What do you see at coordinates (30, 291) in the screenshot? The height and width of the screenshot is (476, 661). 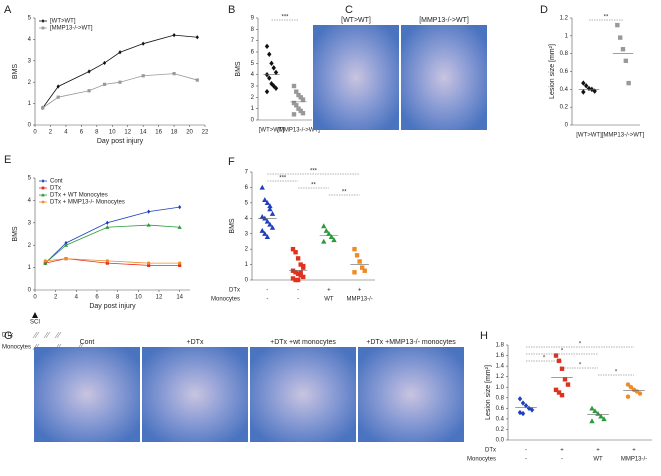 I see `y-tick-label: 0` at bounding box center [30, 291].